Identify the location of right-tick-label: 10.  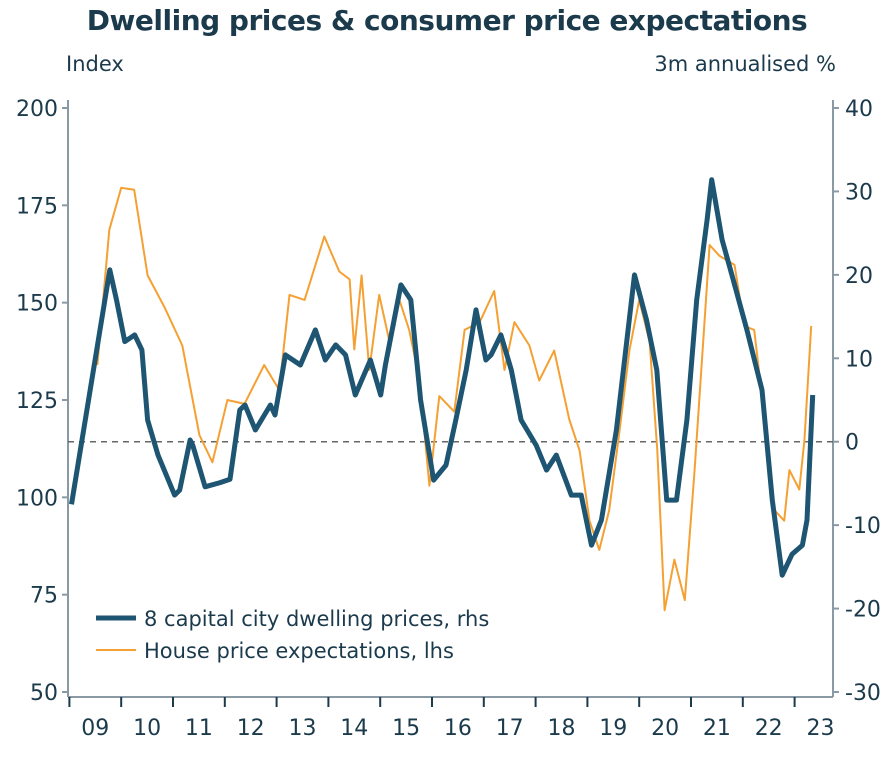
(859, 359).